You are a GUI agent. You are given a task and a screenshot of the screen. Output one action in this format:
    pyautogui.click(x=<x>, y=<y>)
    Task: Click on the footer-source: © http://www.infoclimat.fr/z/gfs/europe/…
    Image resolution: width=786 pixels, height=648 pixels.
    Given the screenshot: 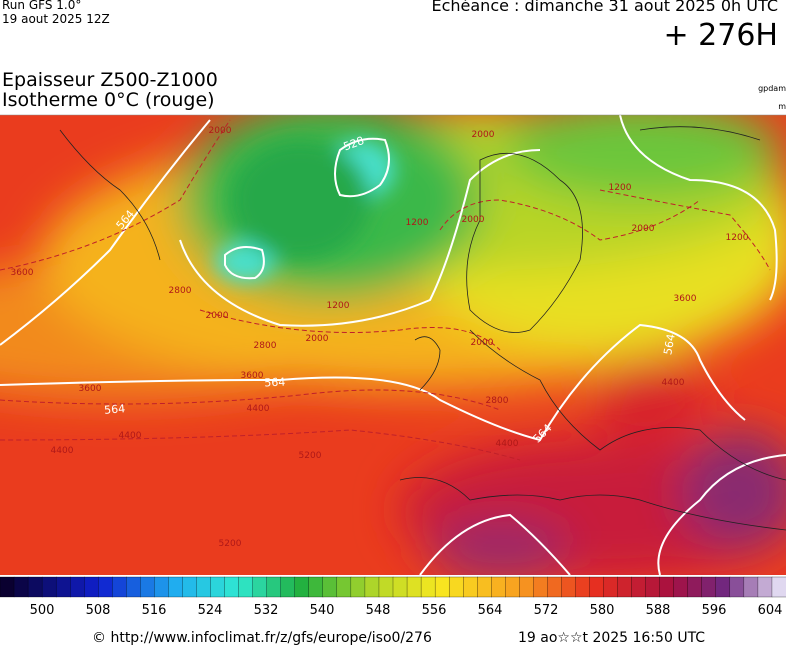 What is the action you would take?
    pyautogui.click(x=262, y=638)
    